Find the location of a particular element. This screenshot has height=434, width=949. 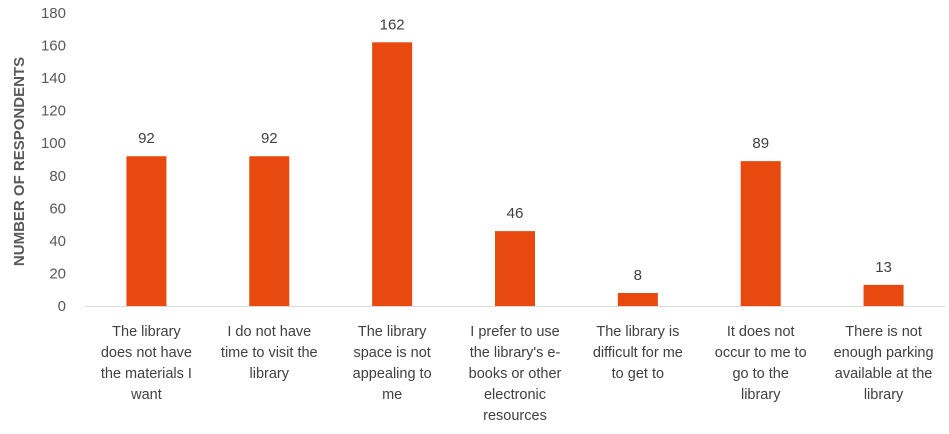

x-category-label: I do not have is located at coordinates (269, 332).